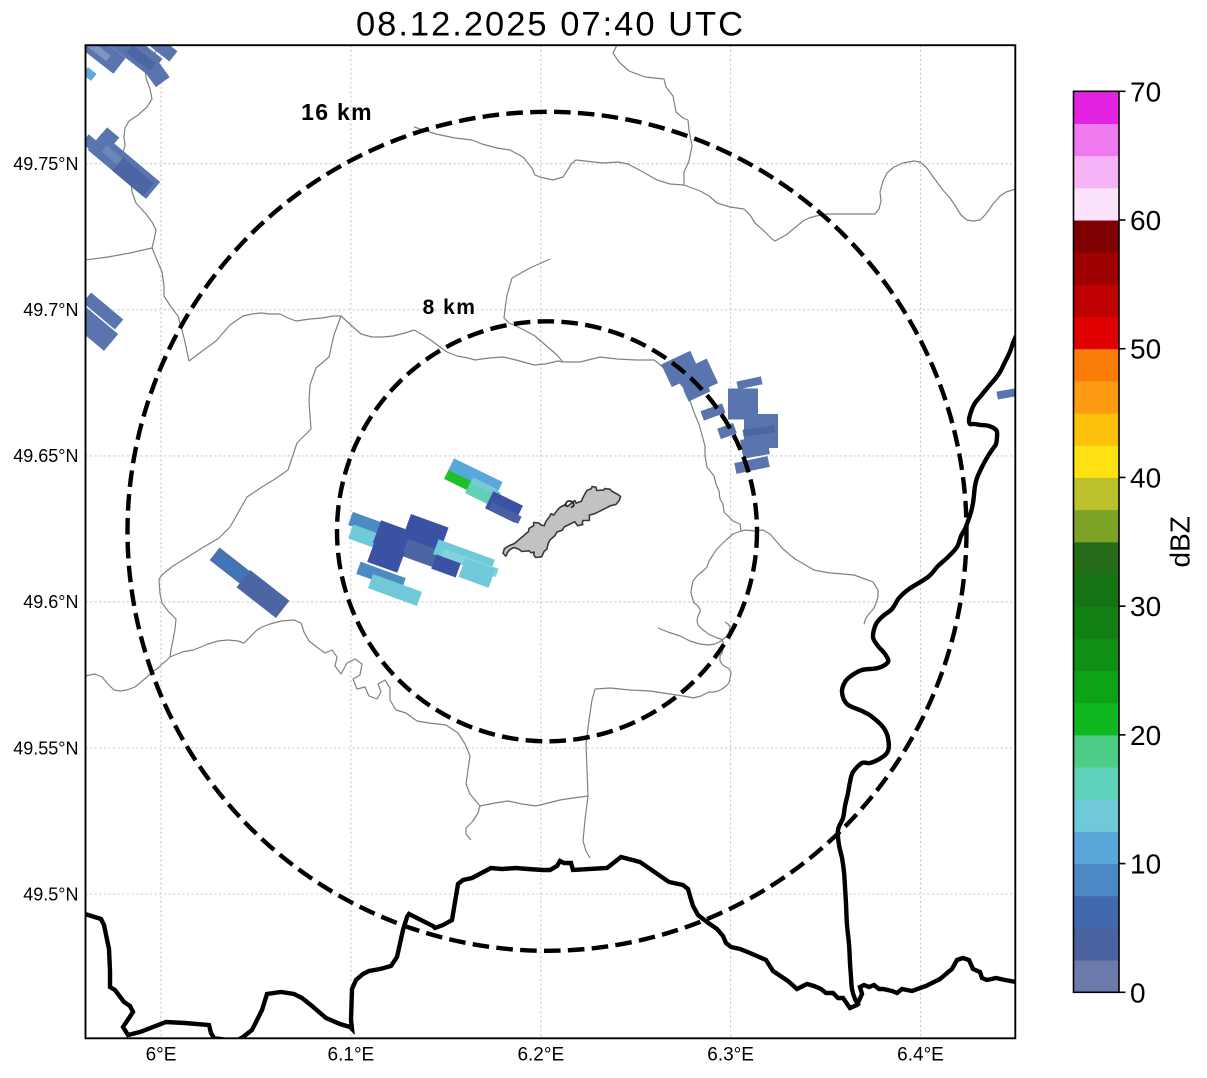 The width and height of the screenshot is (1207, 1078). What do you see at coordinates (540, 1055) in the screenshot?
I see `svg-text: 6.2°E` at bounding box center [540, 1055].